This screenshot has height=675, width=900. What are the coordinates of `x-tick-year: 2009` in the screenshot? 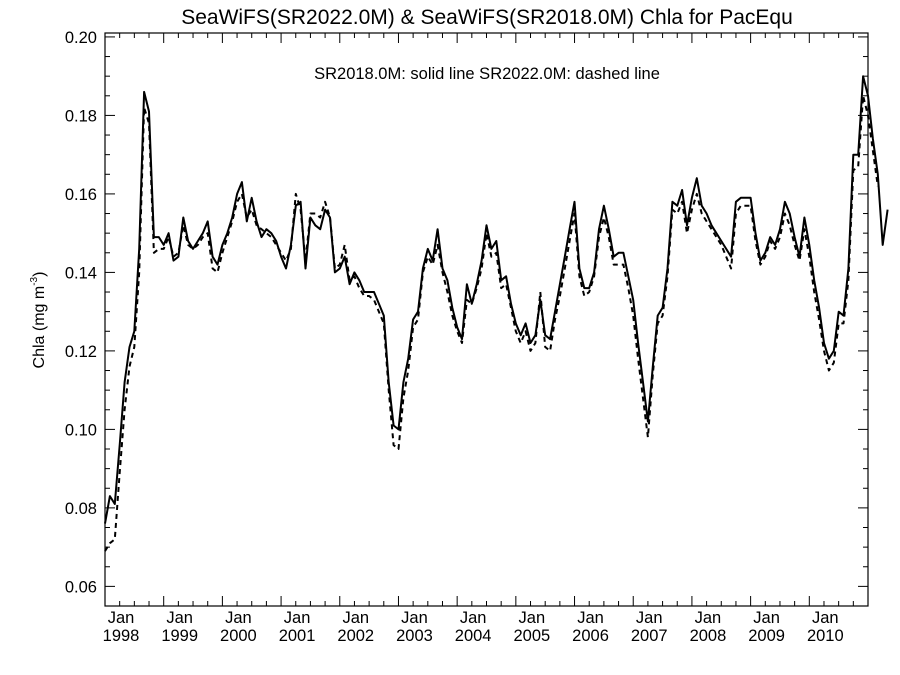 It's located at (766, 636).